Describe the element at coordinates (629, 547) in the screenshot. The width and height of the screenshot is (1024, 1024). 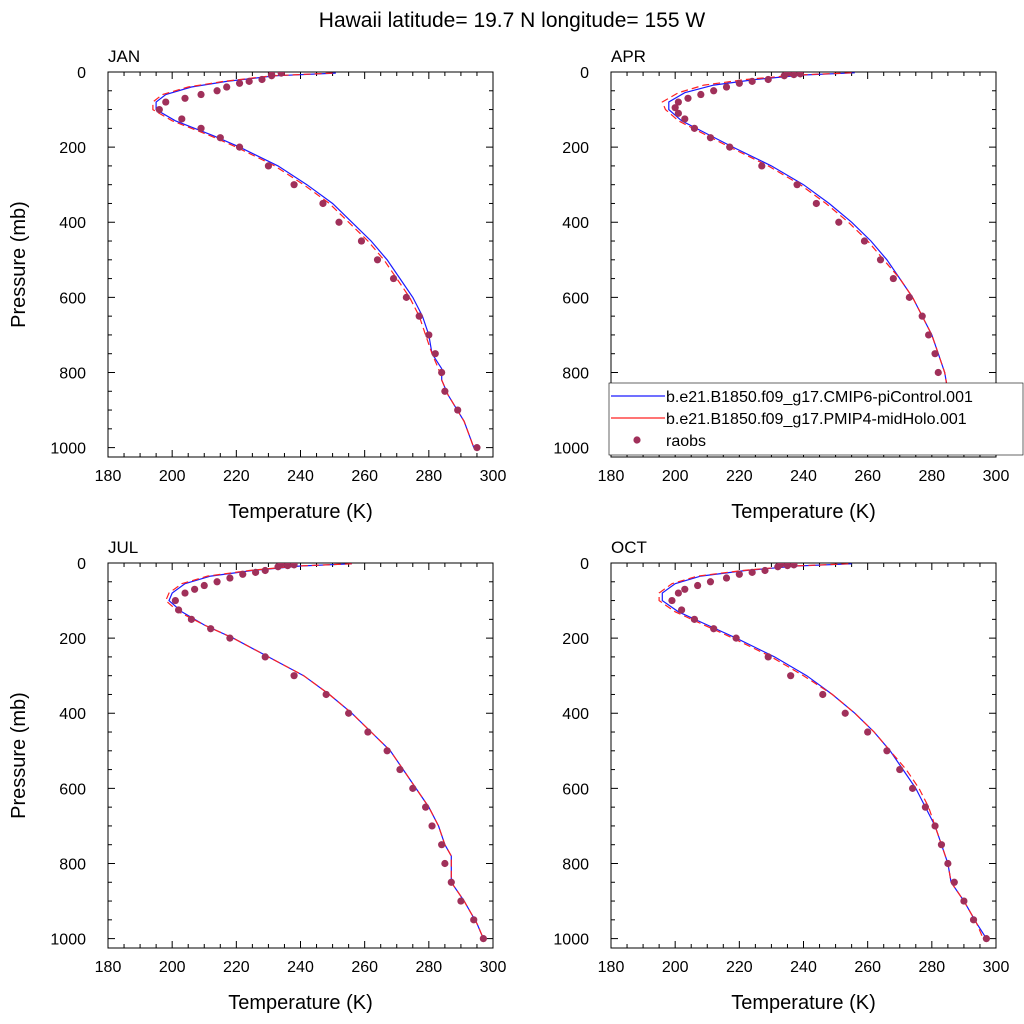
I see `panel-title: OCT` at that location.